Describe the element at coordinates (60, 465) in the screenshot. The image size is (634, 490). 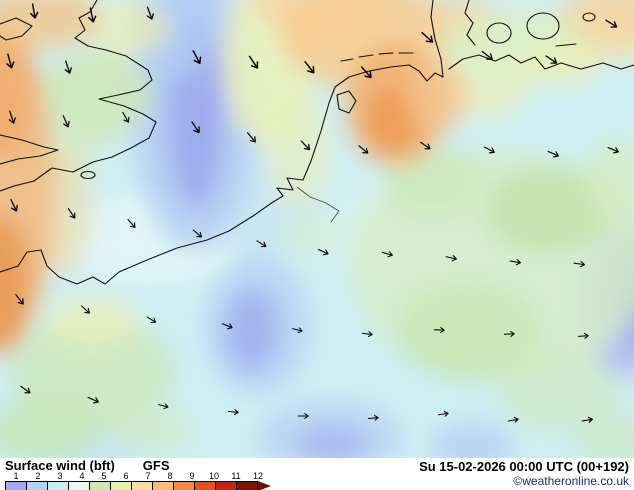
I see `parameter-label: Surface wind (bft)` at that location.